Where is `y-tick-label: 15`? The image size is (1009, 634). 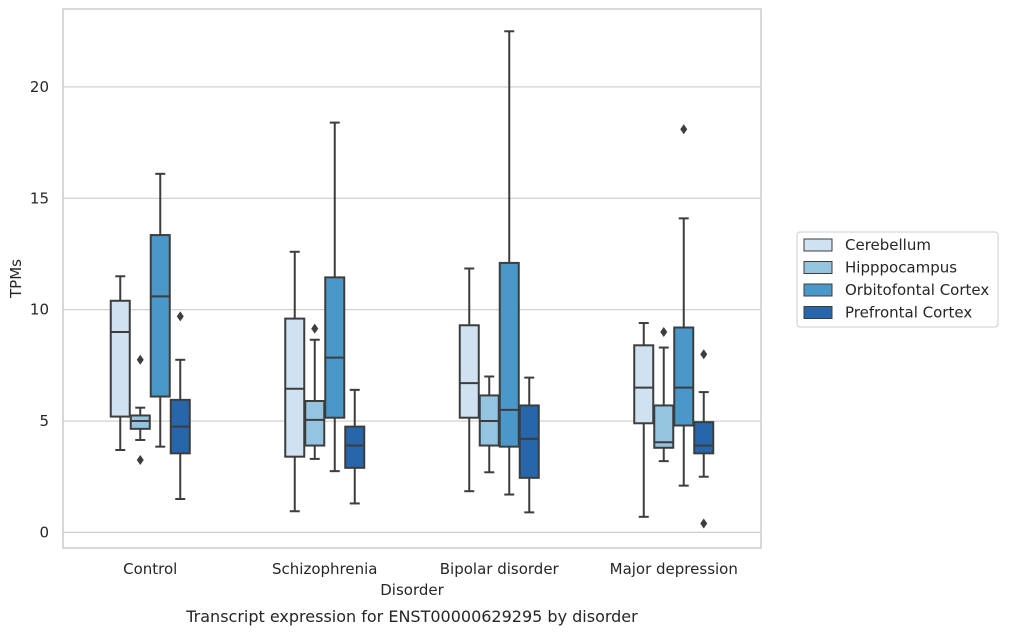 y-tick-label: 15 is located at coordinates (39, 198).